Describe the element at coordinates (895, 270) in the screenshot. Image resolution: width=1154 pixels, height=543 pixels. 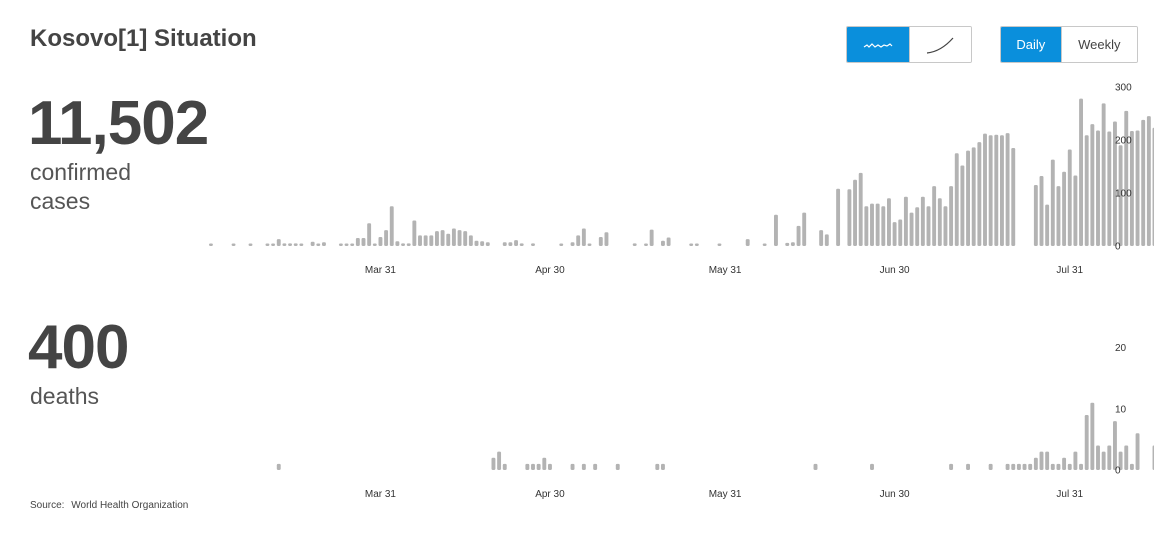
I see `cases-x-tick-label: Jun 30` at that location.